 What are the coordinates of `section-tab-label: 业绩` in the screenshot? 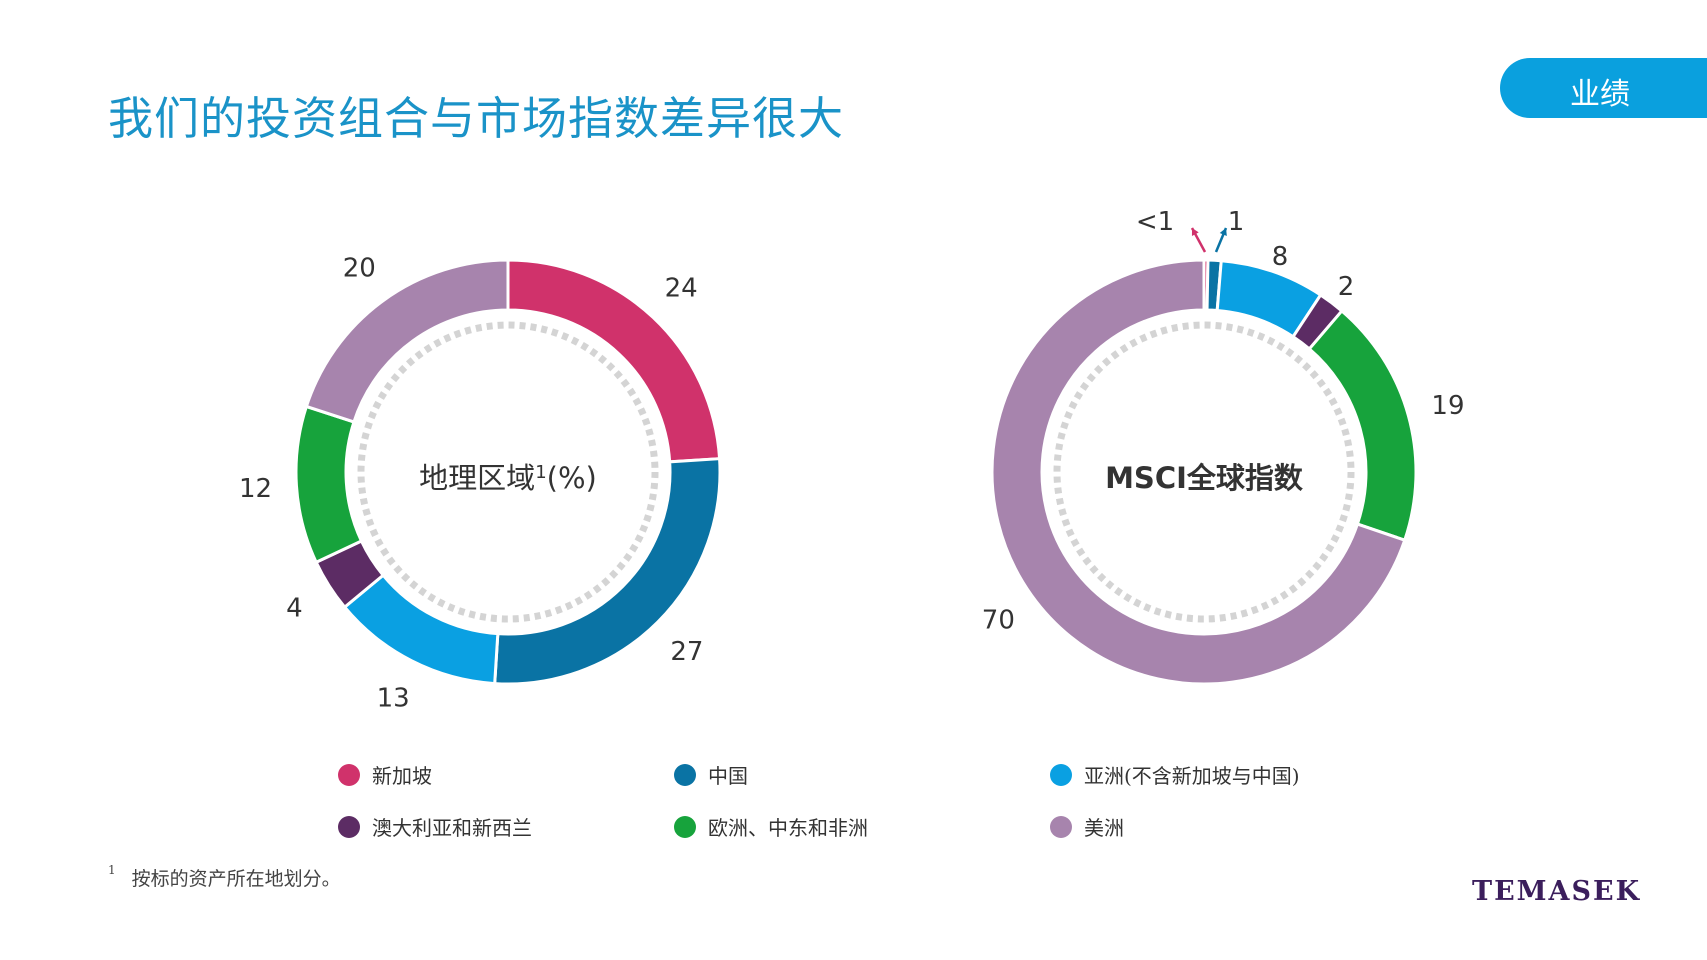 It's located at (1600, 94).